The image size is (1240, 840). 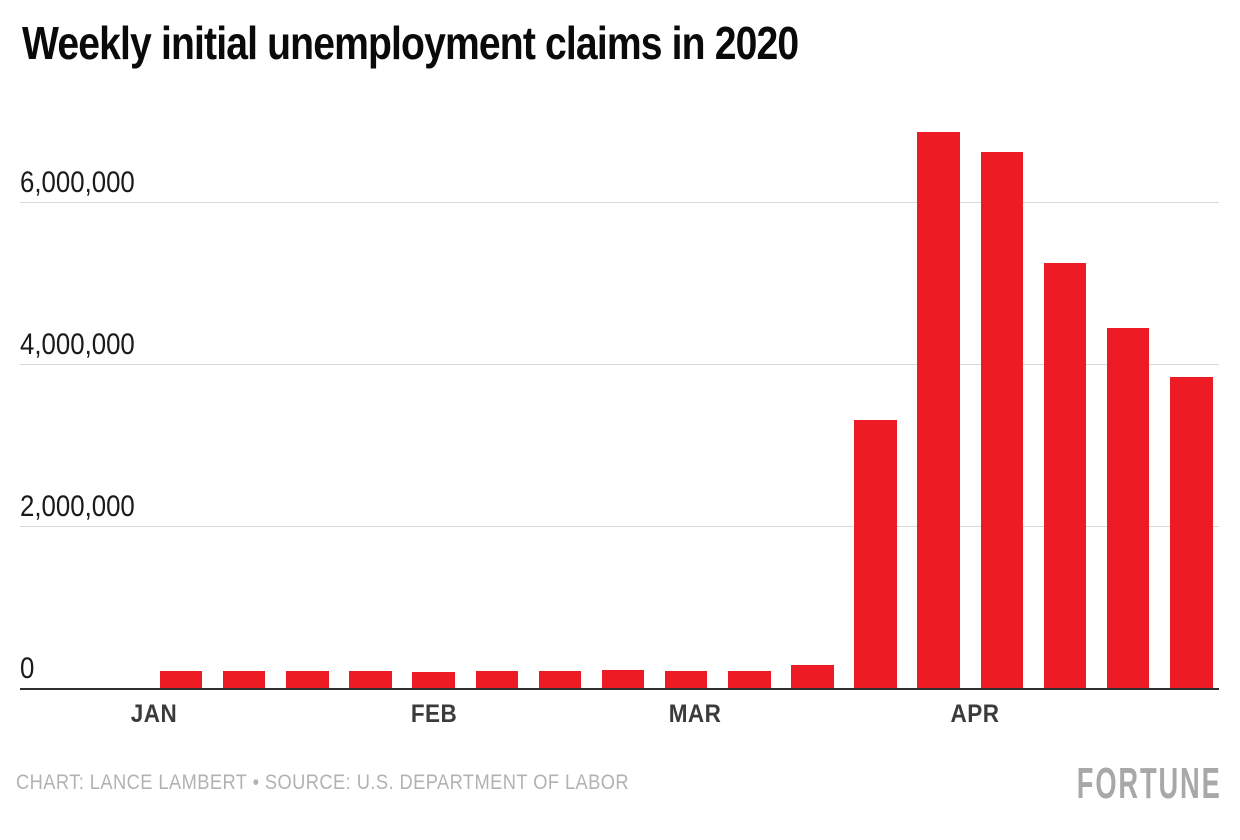 What do you see at coordinates (77, 344) in the screenshot?
I see `y-axis-label: 4,000,000` at bounding box center [77, 344].